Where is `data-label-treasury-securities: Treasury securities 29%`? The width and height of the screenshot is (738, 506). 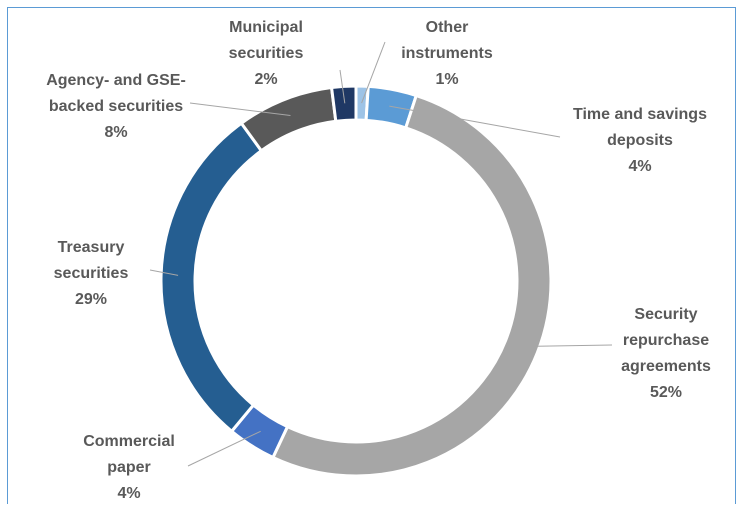
data-label-treasury-securities: Treasury securities 29% is located at coordinates (91, 273).